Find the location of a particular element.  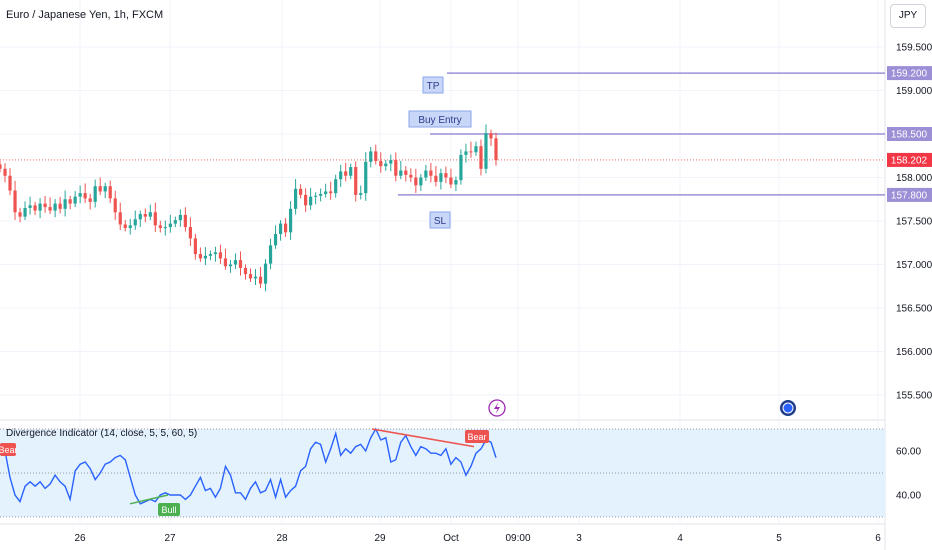

calendar-event-icon is located at coordinates (788, 408).